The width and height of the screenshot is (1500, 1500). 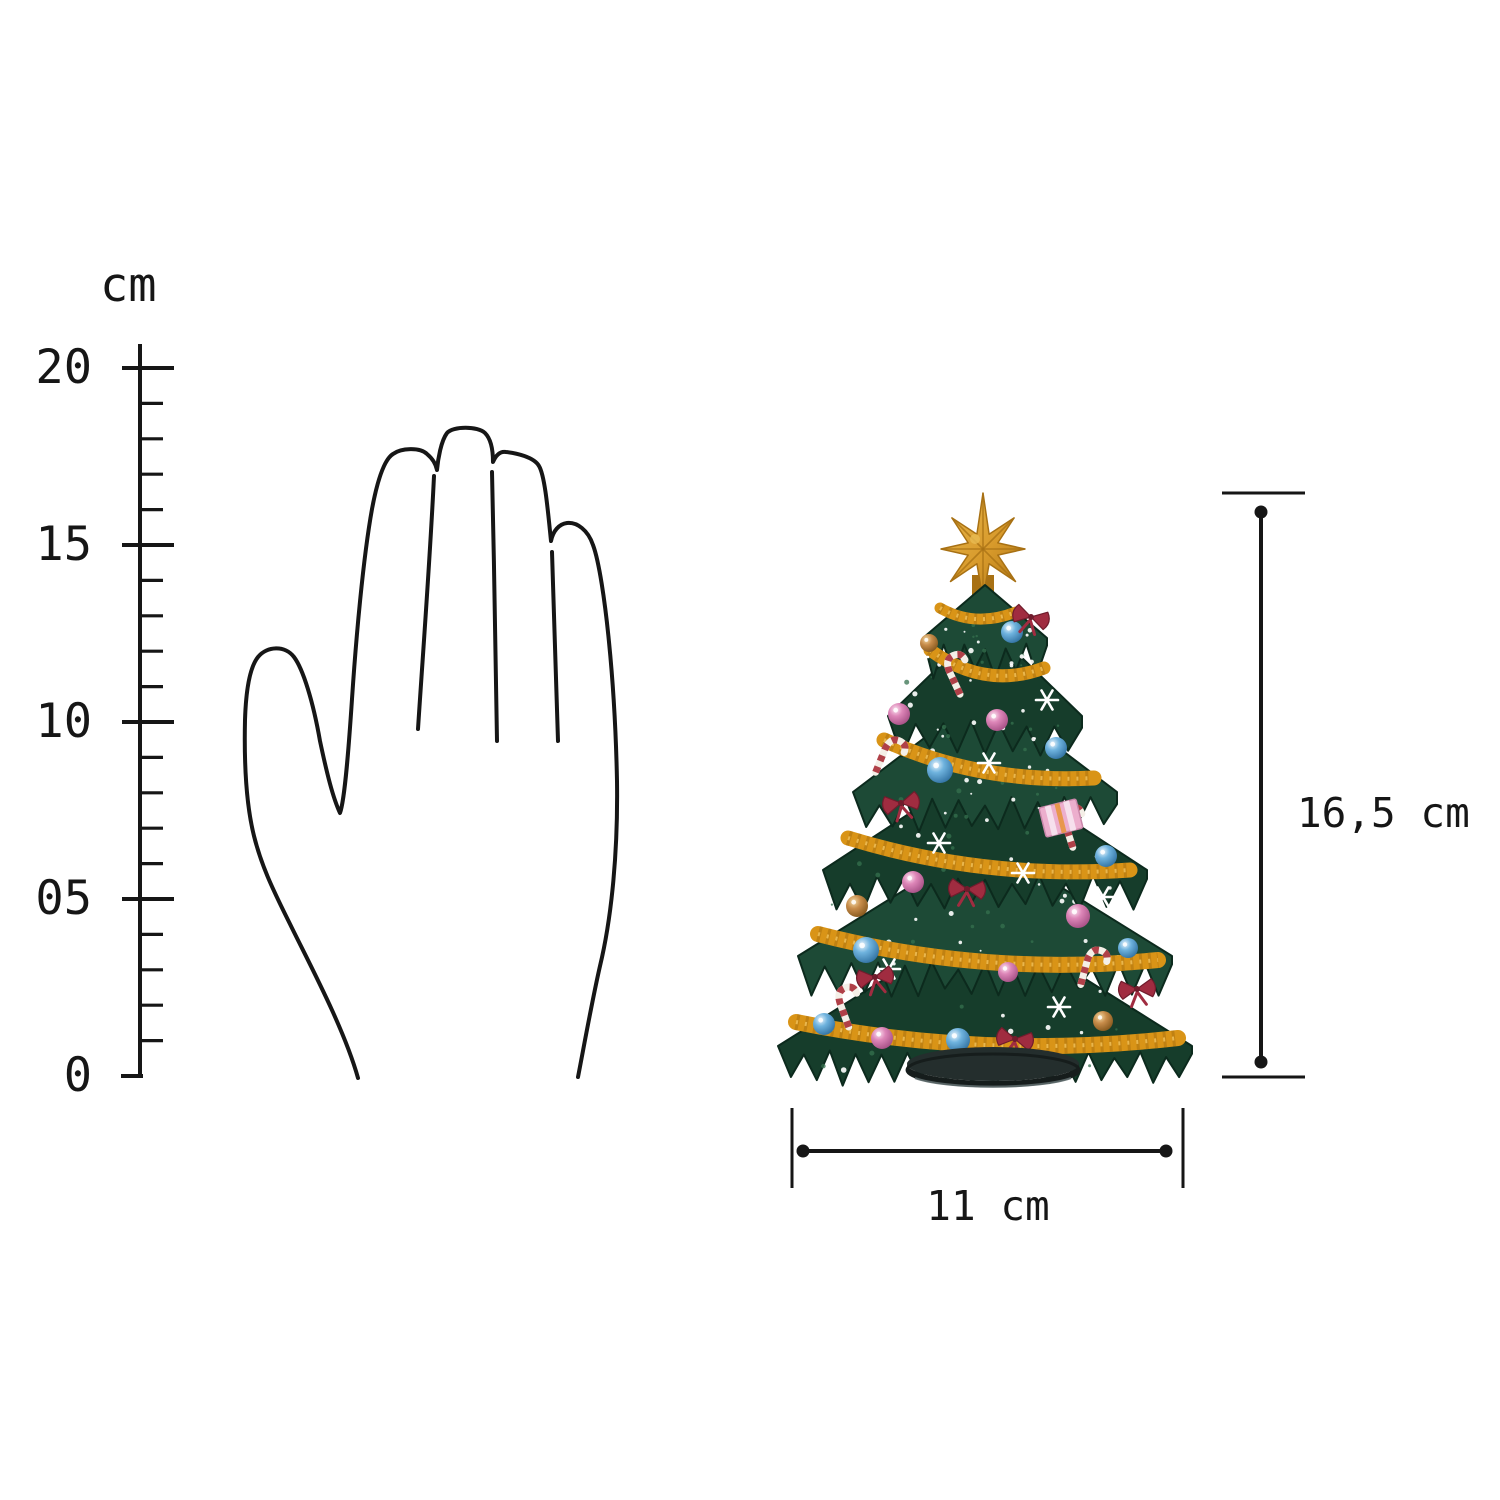 I want to click on ruler-label-0: 0, so click(x=77, y=1075).